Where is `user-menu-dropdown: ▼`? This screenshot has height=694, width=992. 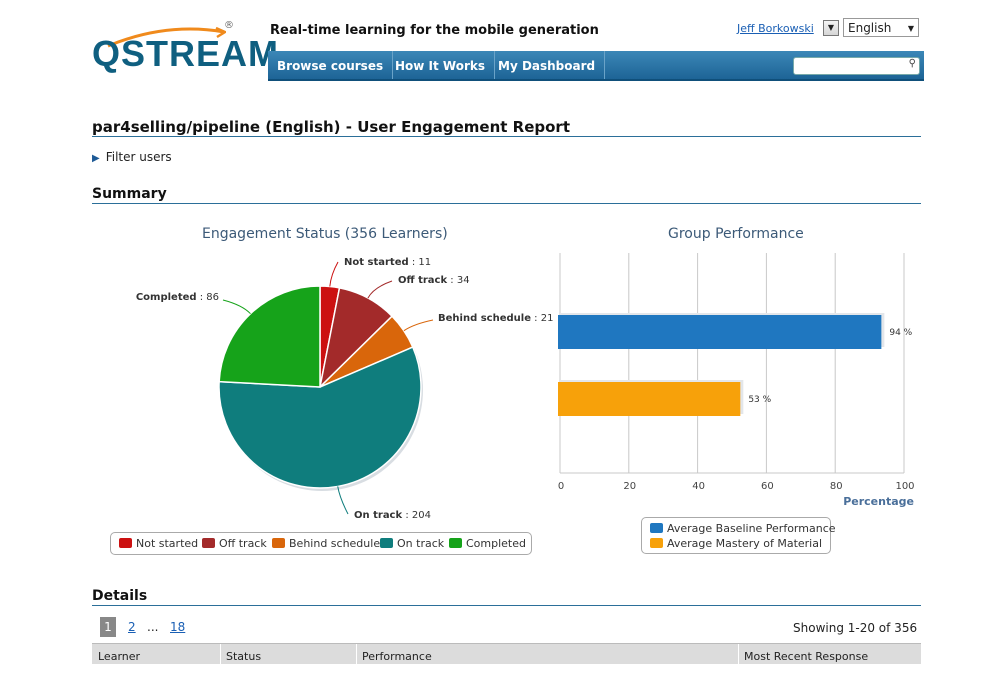 user-menu-dropdown: ▼ is located at coordinates (831, 28).